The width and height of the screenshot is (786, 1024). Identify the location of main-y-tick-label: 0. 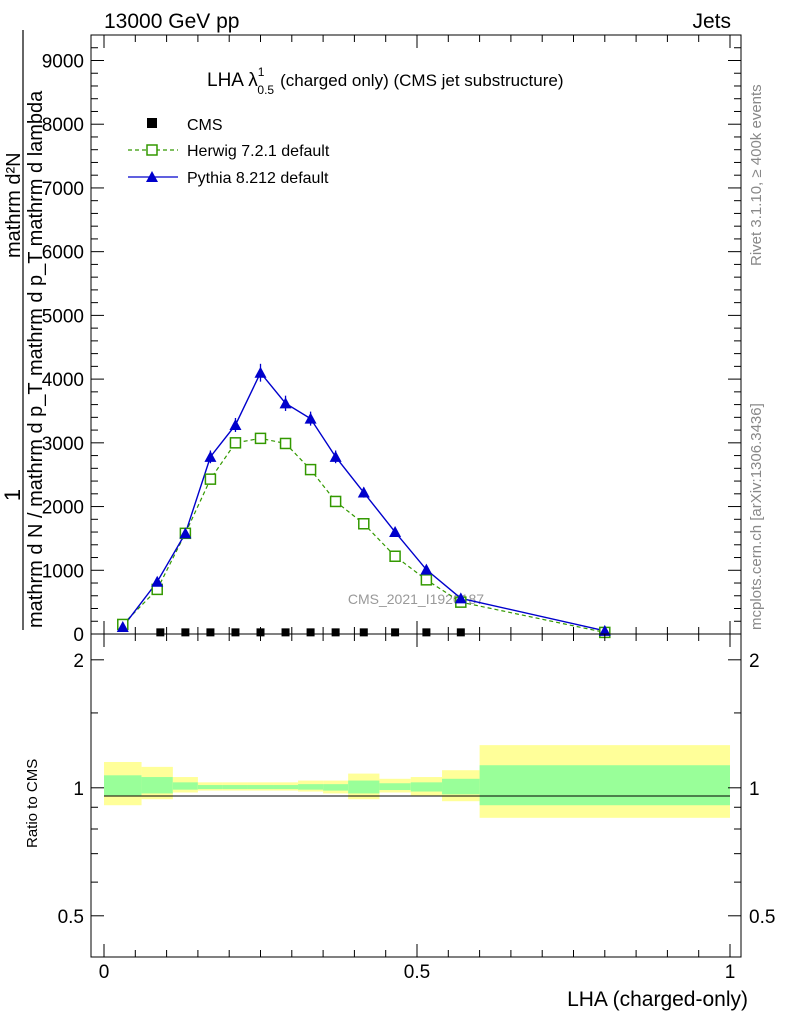
(78, 635).